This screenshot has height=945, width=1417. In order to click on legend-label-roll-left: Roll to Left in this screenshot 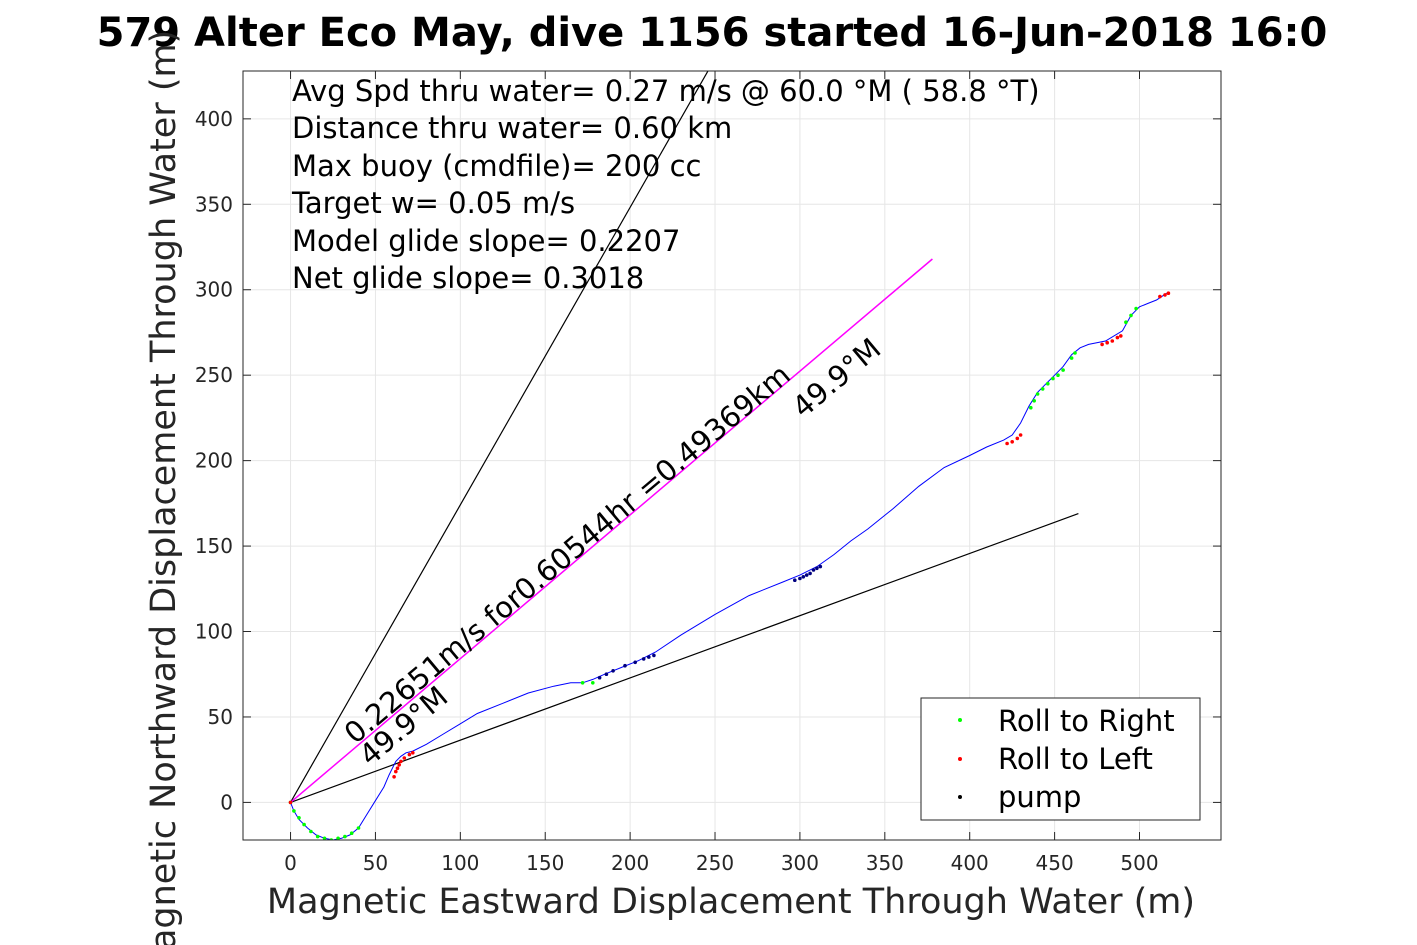, I will do `click(1075, 759)`.